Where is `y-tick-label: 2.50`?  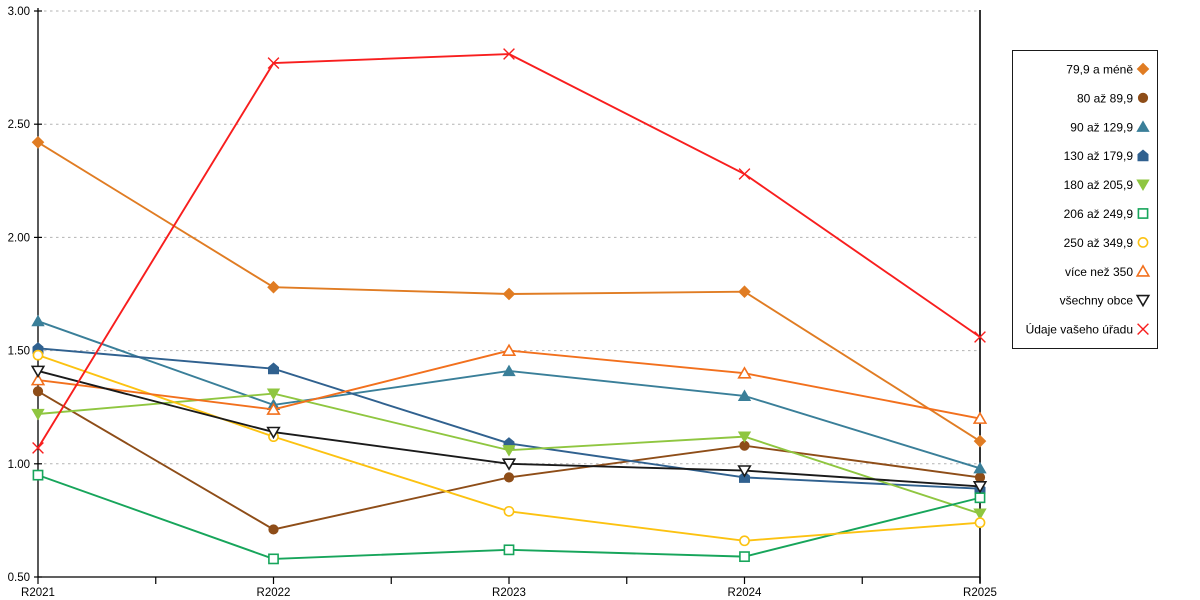
y-tick-label: 2.50 is located at coordinates (19, 125).